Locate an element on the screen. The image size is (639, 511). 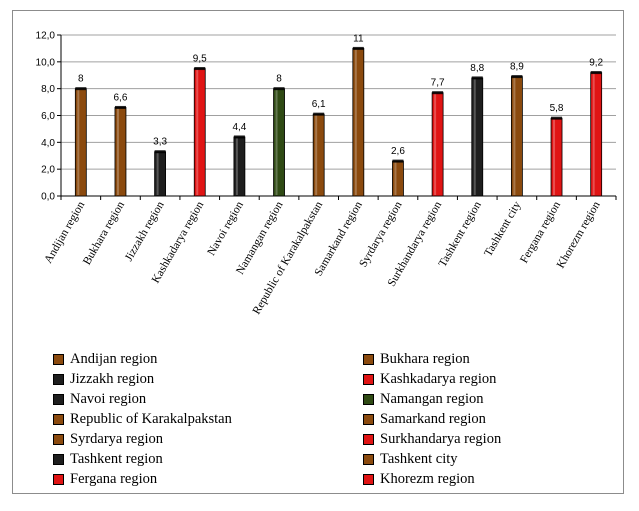
category-label: Andijan region is located at coordinates (64, 232).